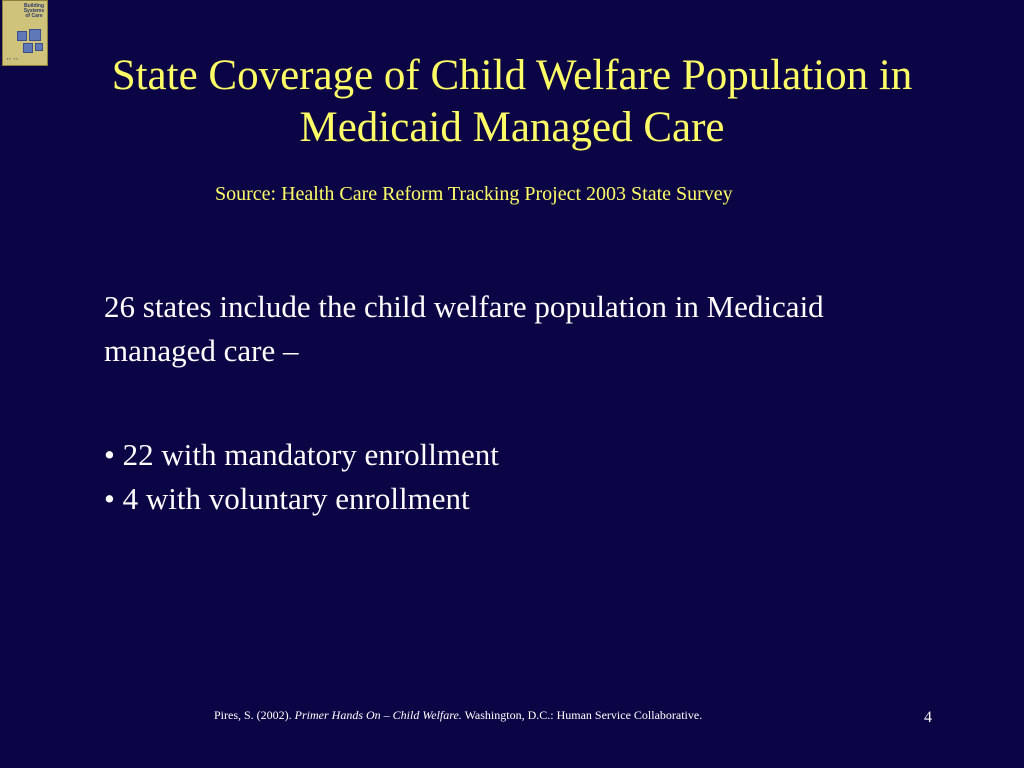  I want to click on logo-text: Building Systems of Care, so click(34, 11).